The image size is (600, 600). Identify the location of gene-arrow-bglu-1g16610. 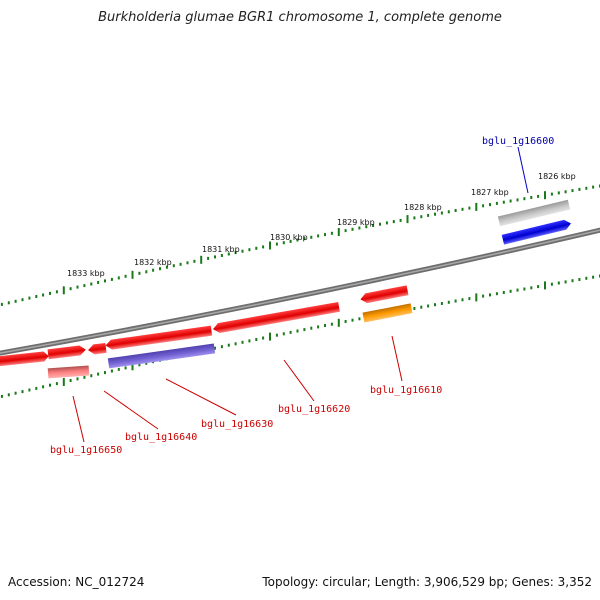
(384, 294).